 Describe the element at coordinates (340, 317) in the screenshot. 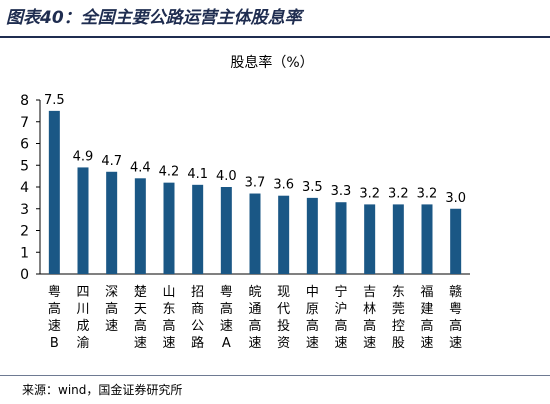

I see `x-tick-label: 宁沪高速` at that location.